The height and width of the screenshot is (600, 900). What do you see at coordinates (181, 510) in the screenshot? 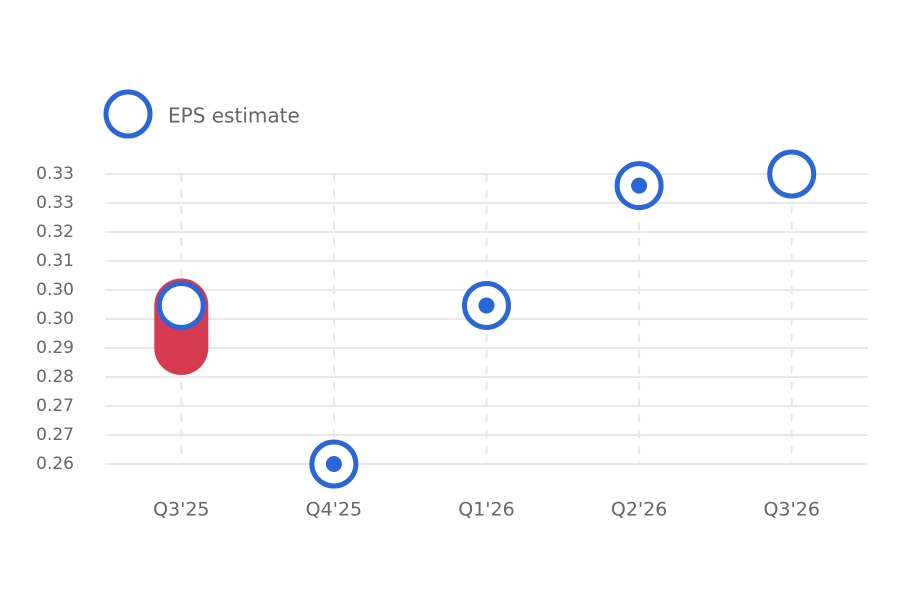
I see `x-tick-label: Q3'25` at bounding box center [181, 510].